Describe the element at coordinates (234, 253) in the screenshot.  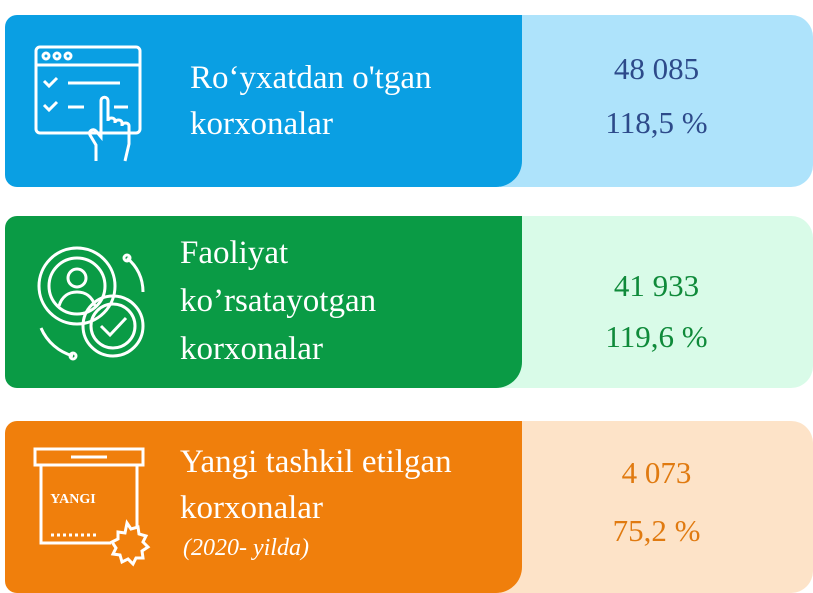
I see `card-label: Faoliyat` at that location.